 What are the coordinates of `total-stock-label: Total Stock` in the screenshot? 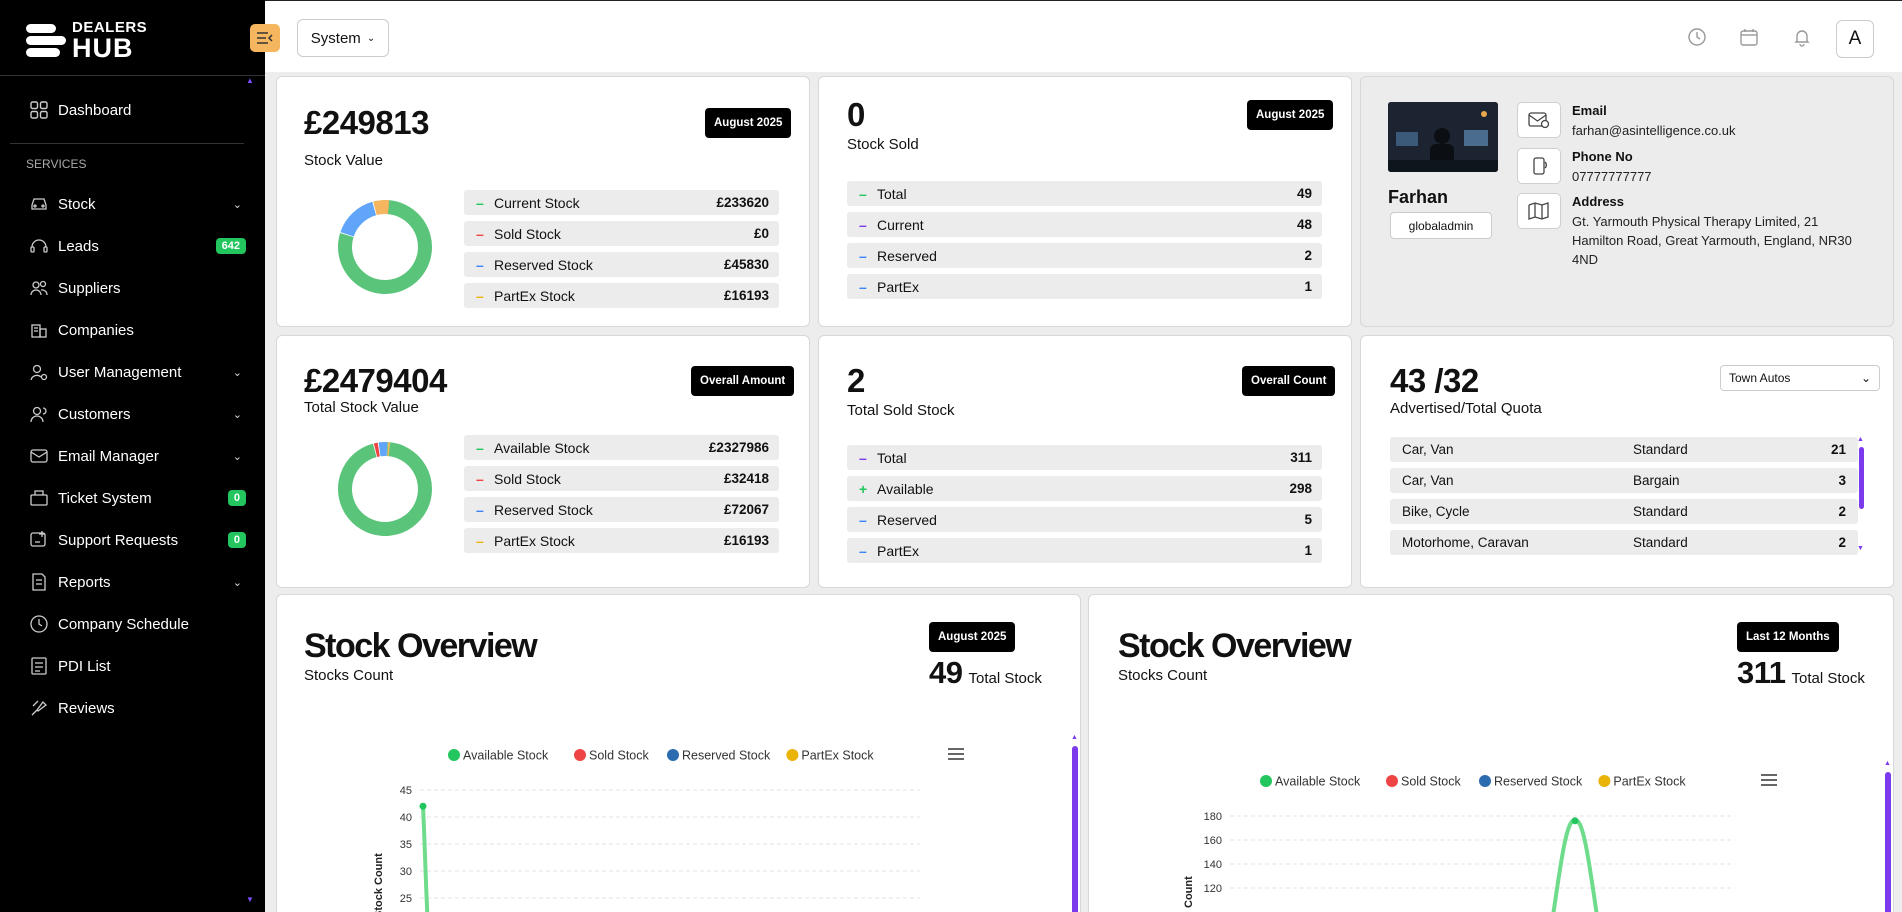 It's located at (1828, 678).